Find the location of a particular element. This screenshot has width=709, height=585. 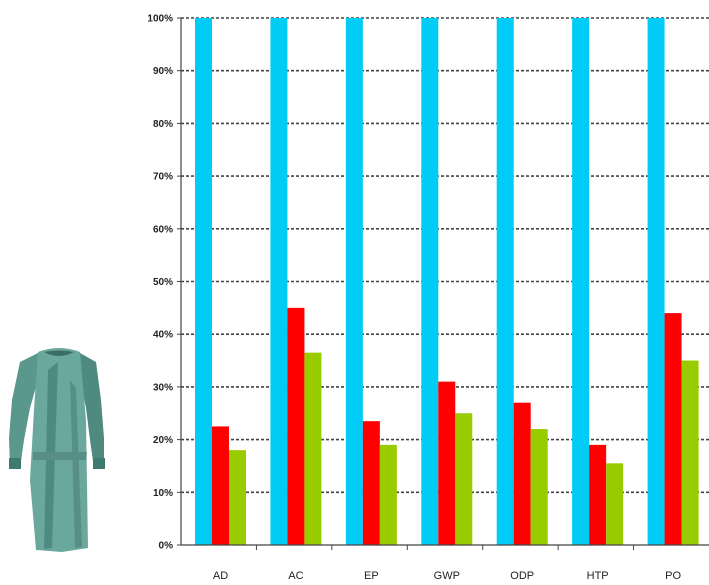

x-tick-label-gwp: GWP is located at coordinates (447, 576).